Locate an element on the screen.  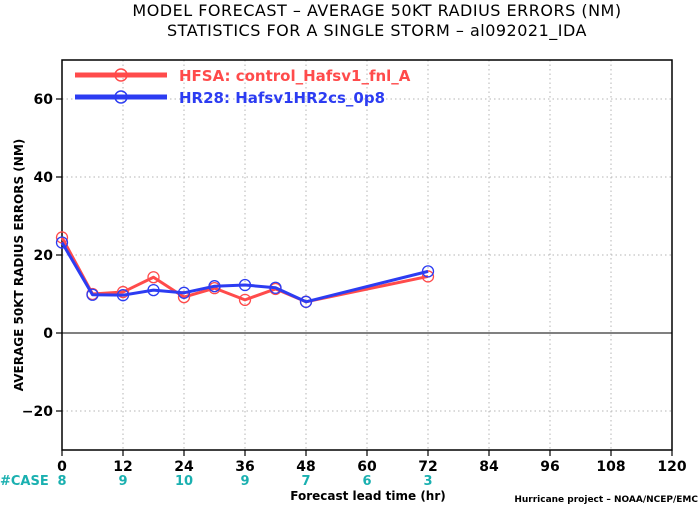
case-count: 3 is located at coordinates (427, 481).